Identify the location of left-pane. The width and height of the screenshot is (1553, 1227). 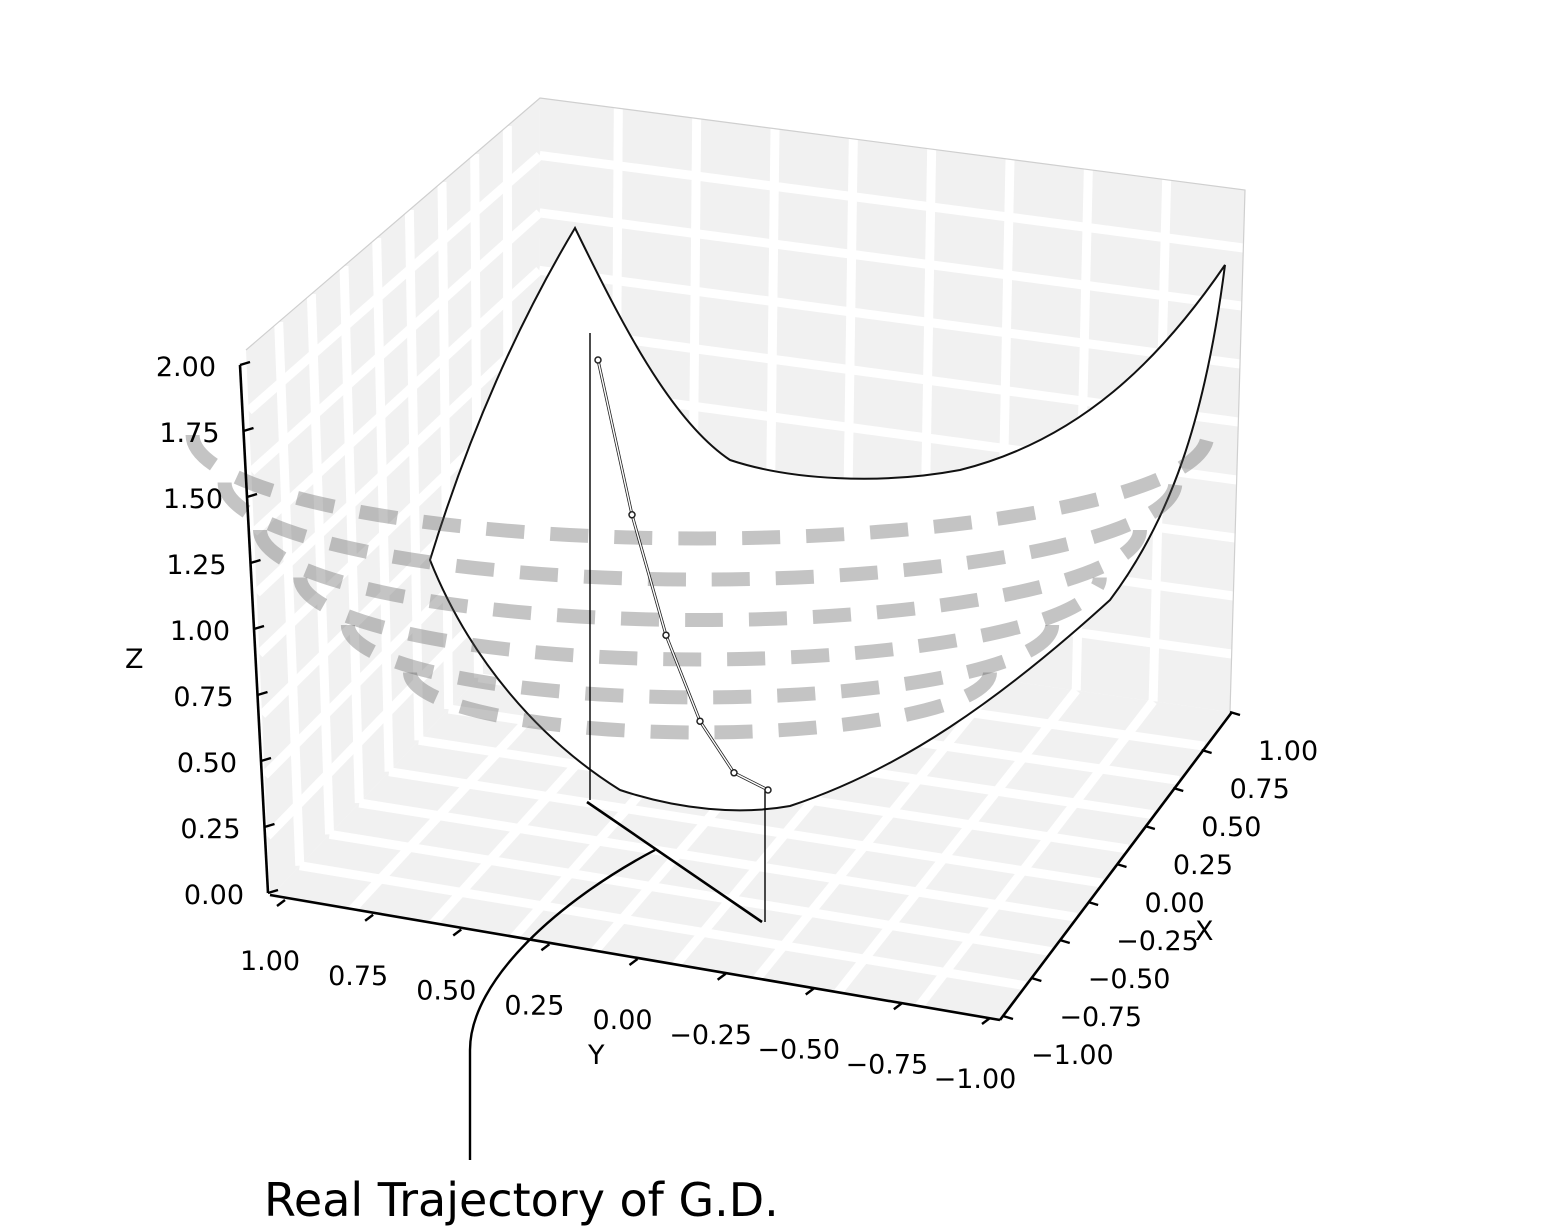
(393, 497).